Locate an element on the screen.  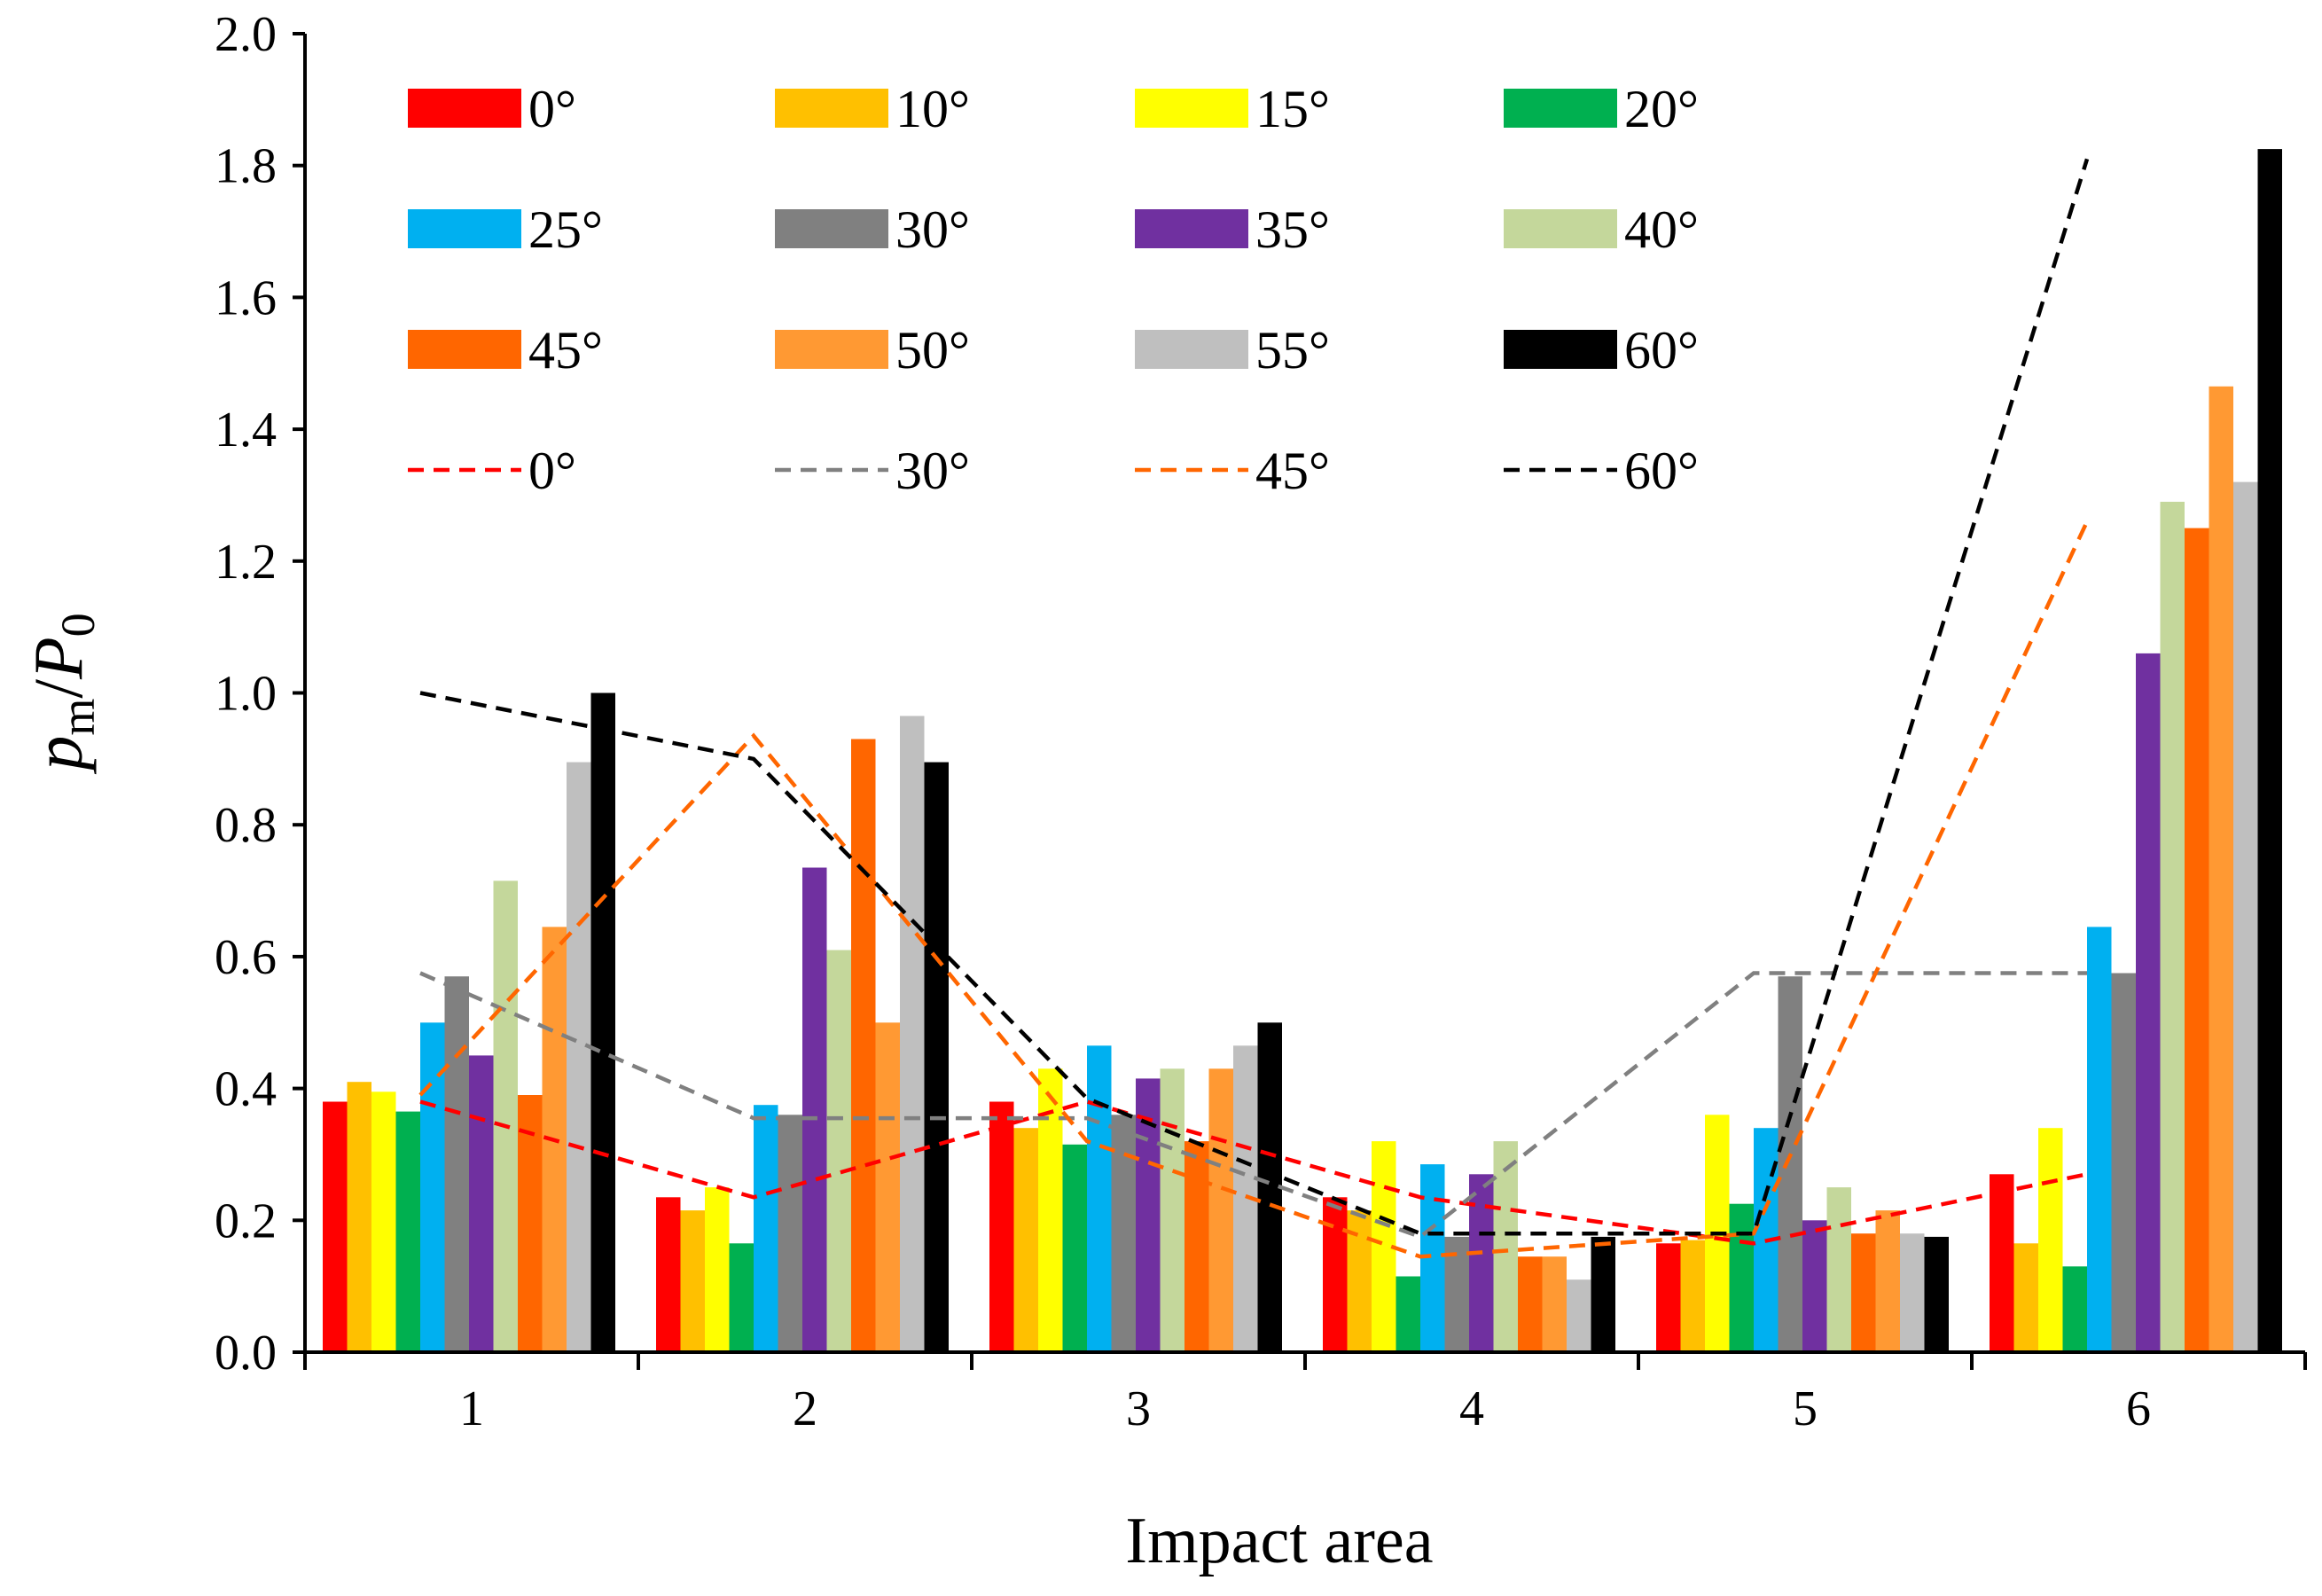
legend-swatch-60deg is located at coordinates (1560, 350).